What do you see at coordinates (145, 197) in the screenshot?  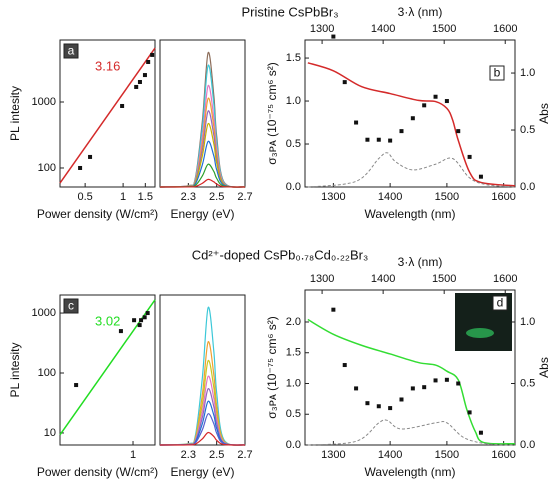 I see `x-tick-label: 1.5` at bounding box center [145, 197].